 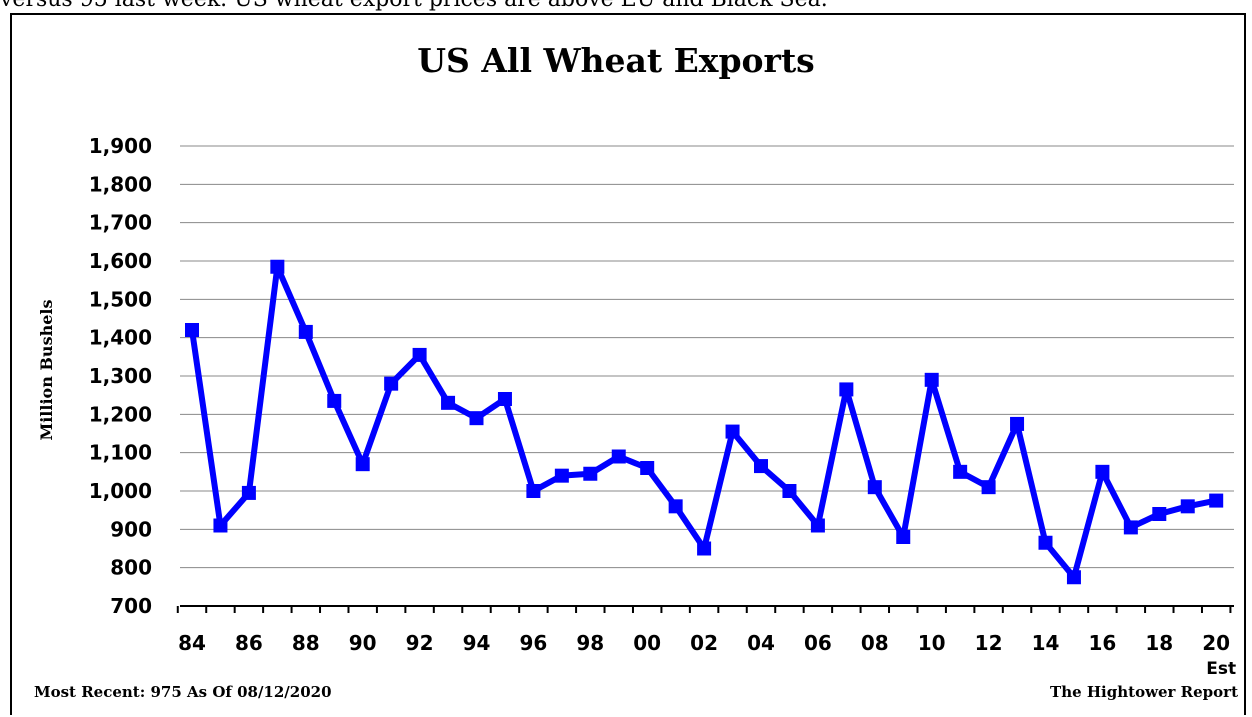 I want to click on x-tick-label: 10, so click(x=932, y=643).